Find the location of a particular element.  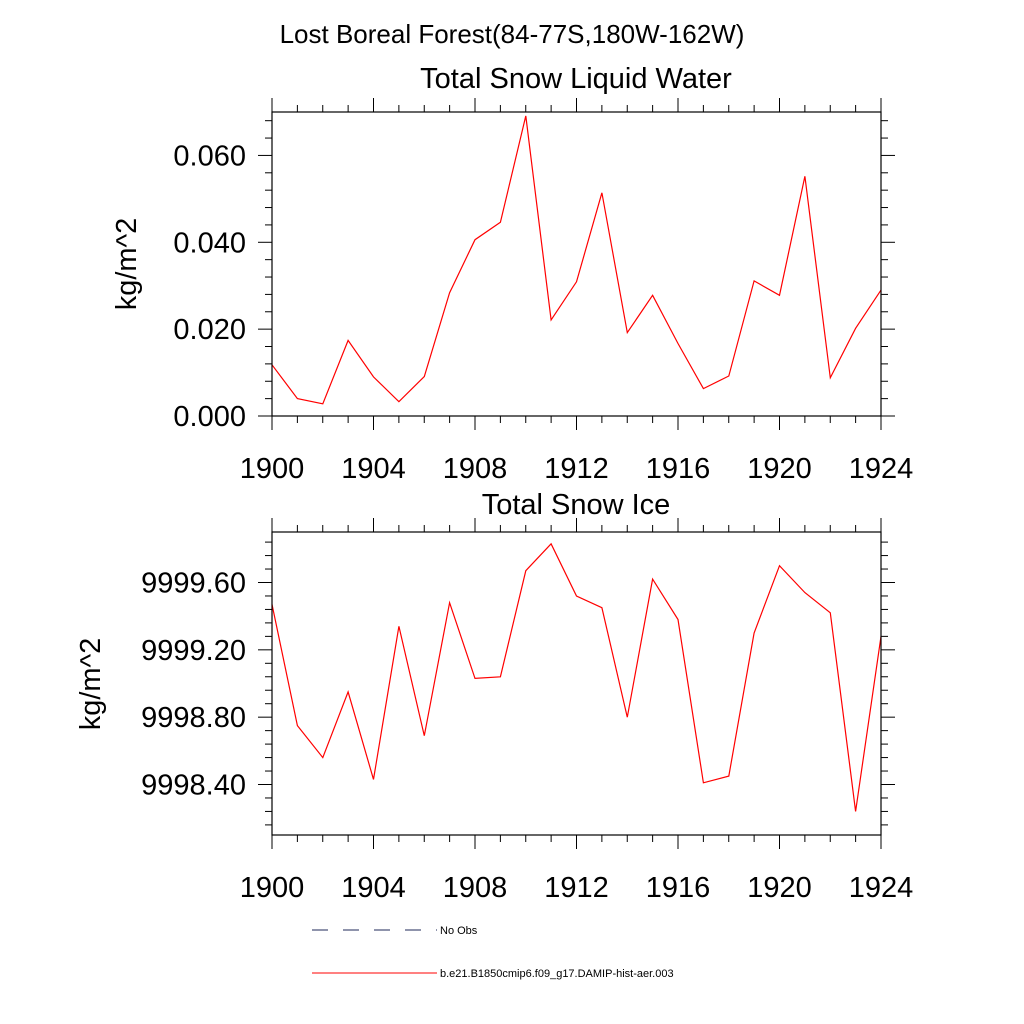

y-tick-labels: 0.000 0.020 0.040 0.060 is located at coordinates (209, 286).